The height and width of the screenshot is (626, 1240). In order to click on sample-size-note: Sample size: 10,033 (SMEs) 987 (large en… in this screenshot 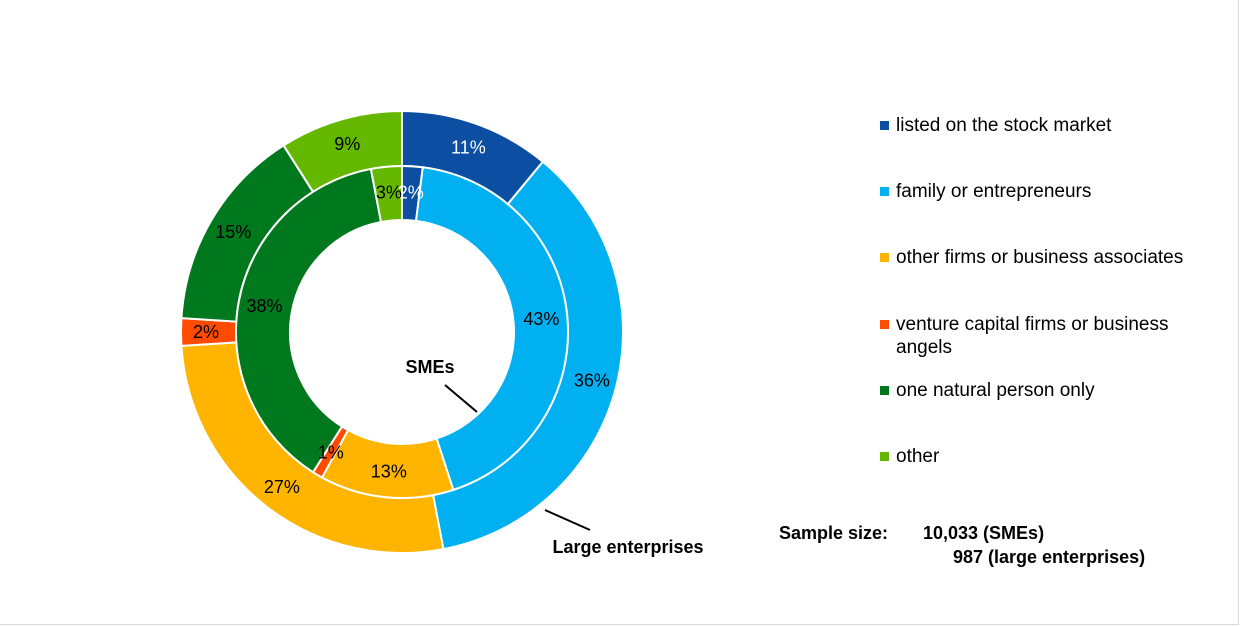, I will do `click(962, 545)`.